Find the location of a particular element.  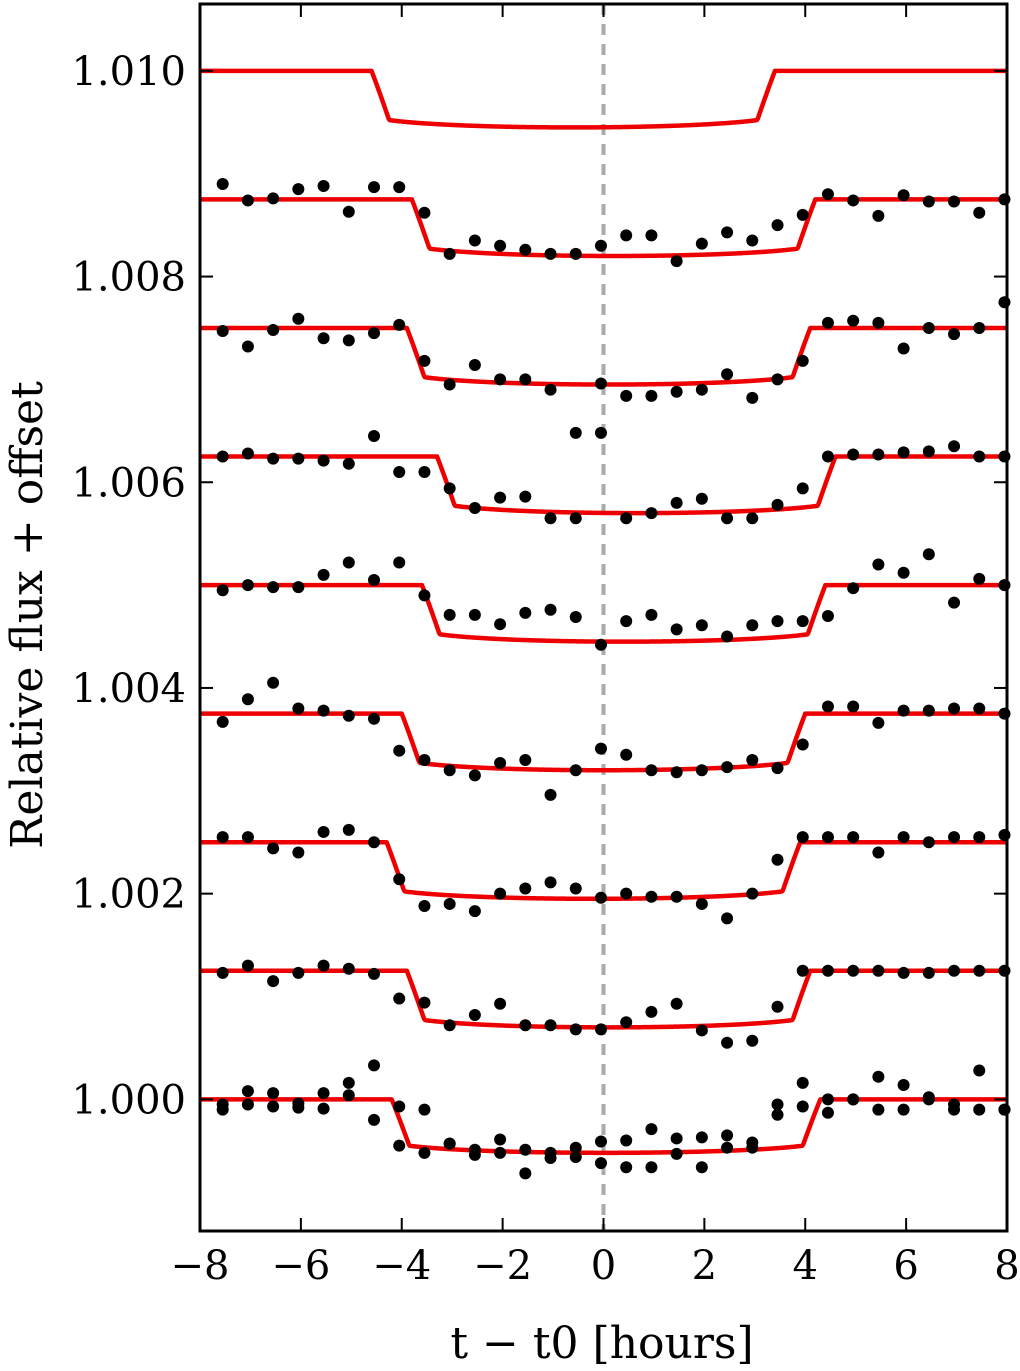

x-tick-label-8: 6 is located at coordinates (905, 1266).